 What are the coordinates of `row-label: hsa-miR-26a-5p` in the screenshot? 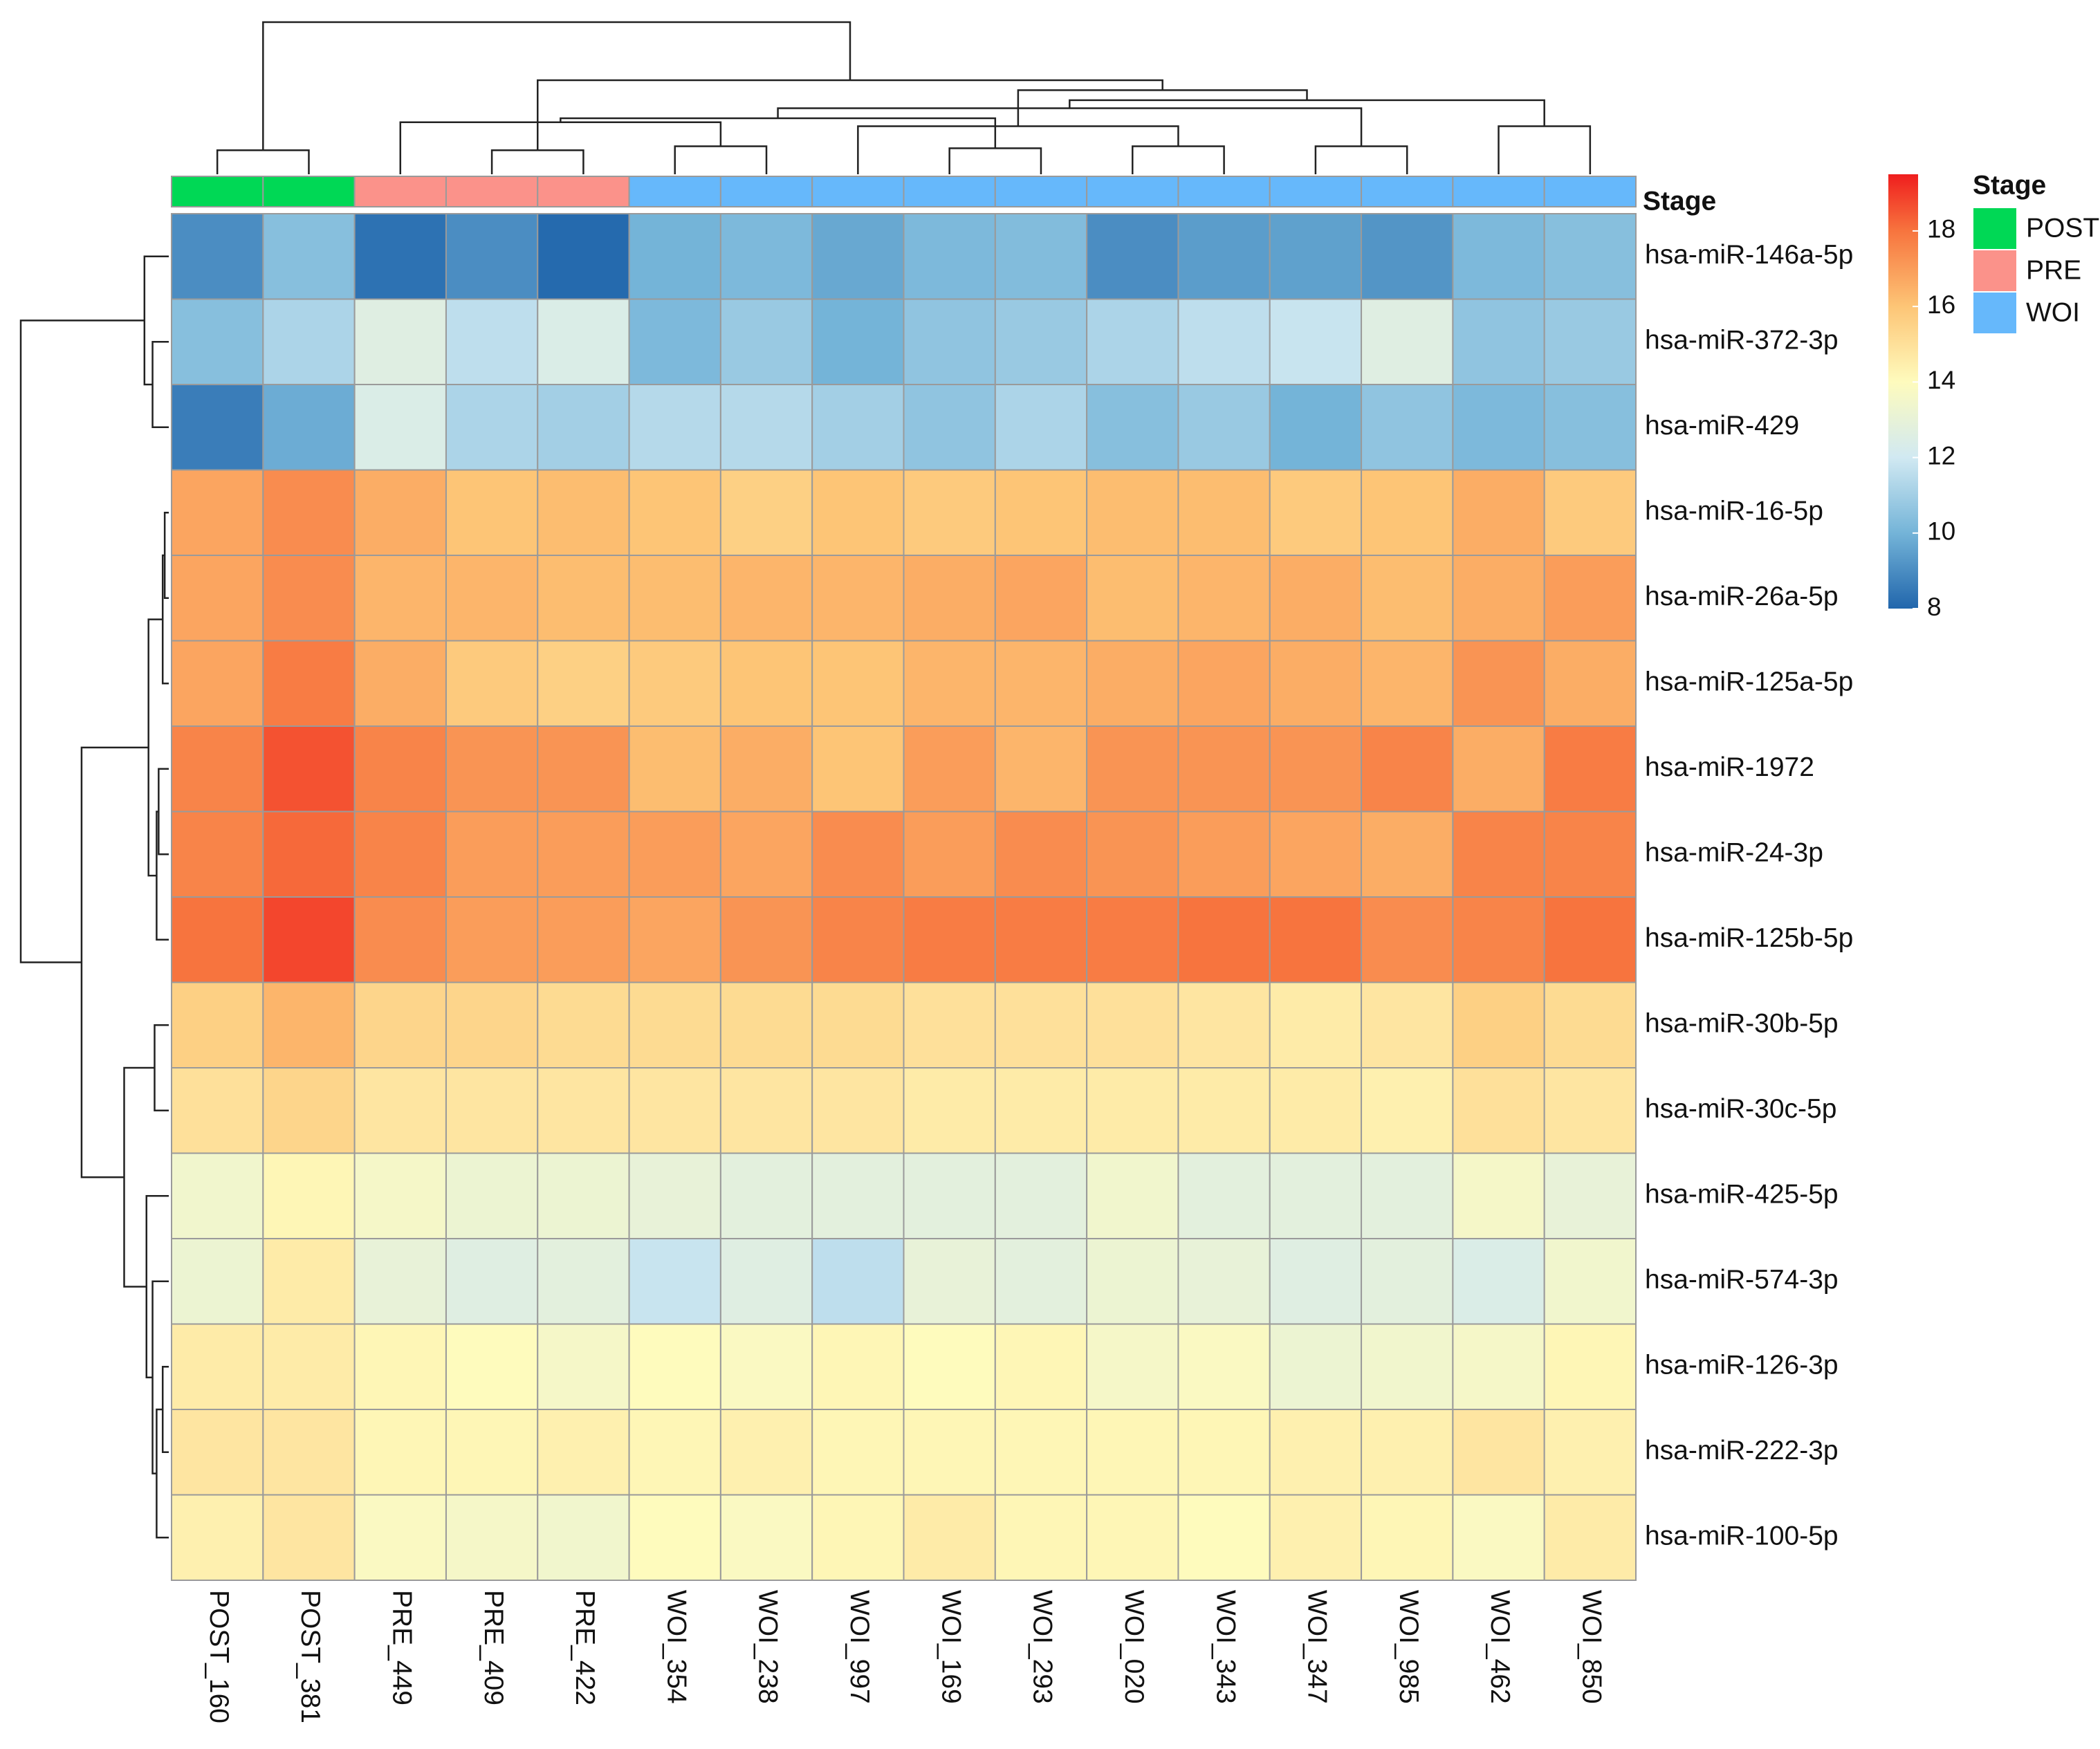 It's located at (1742, 596).